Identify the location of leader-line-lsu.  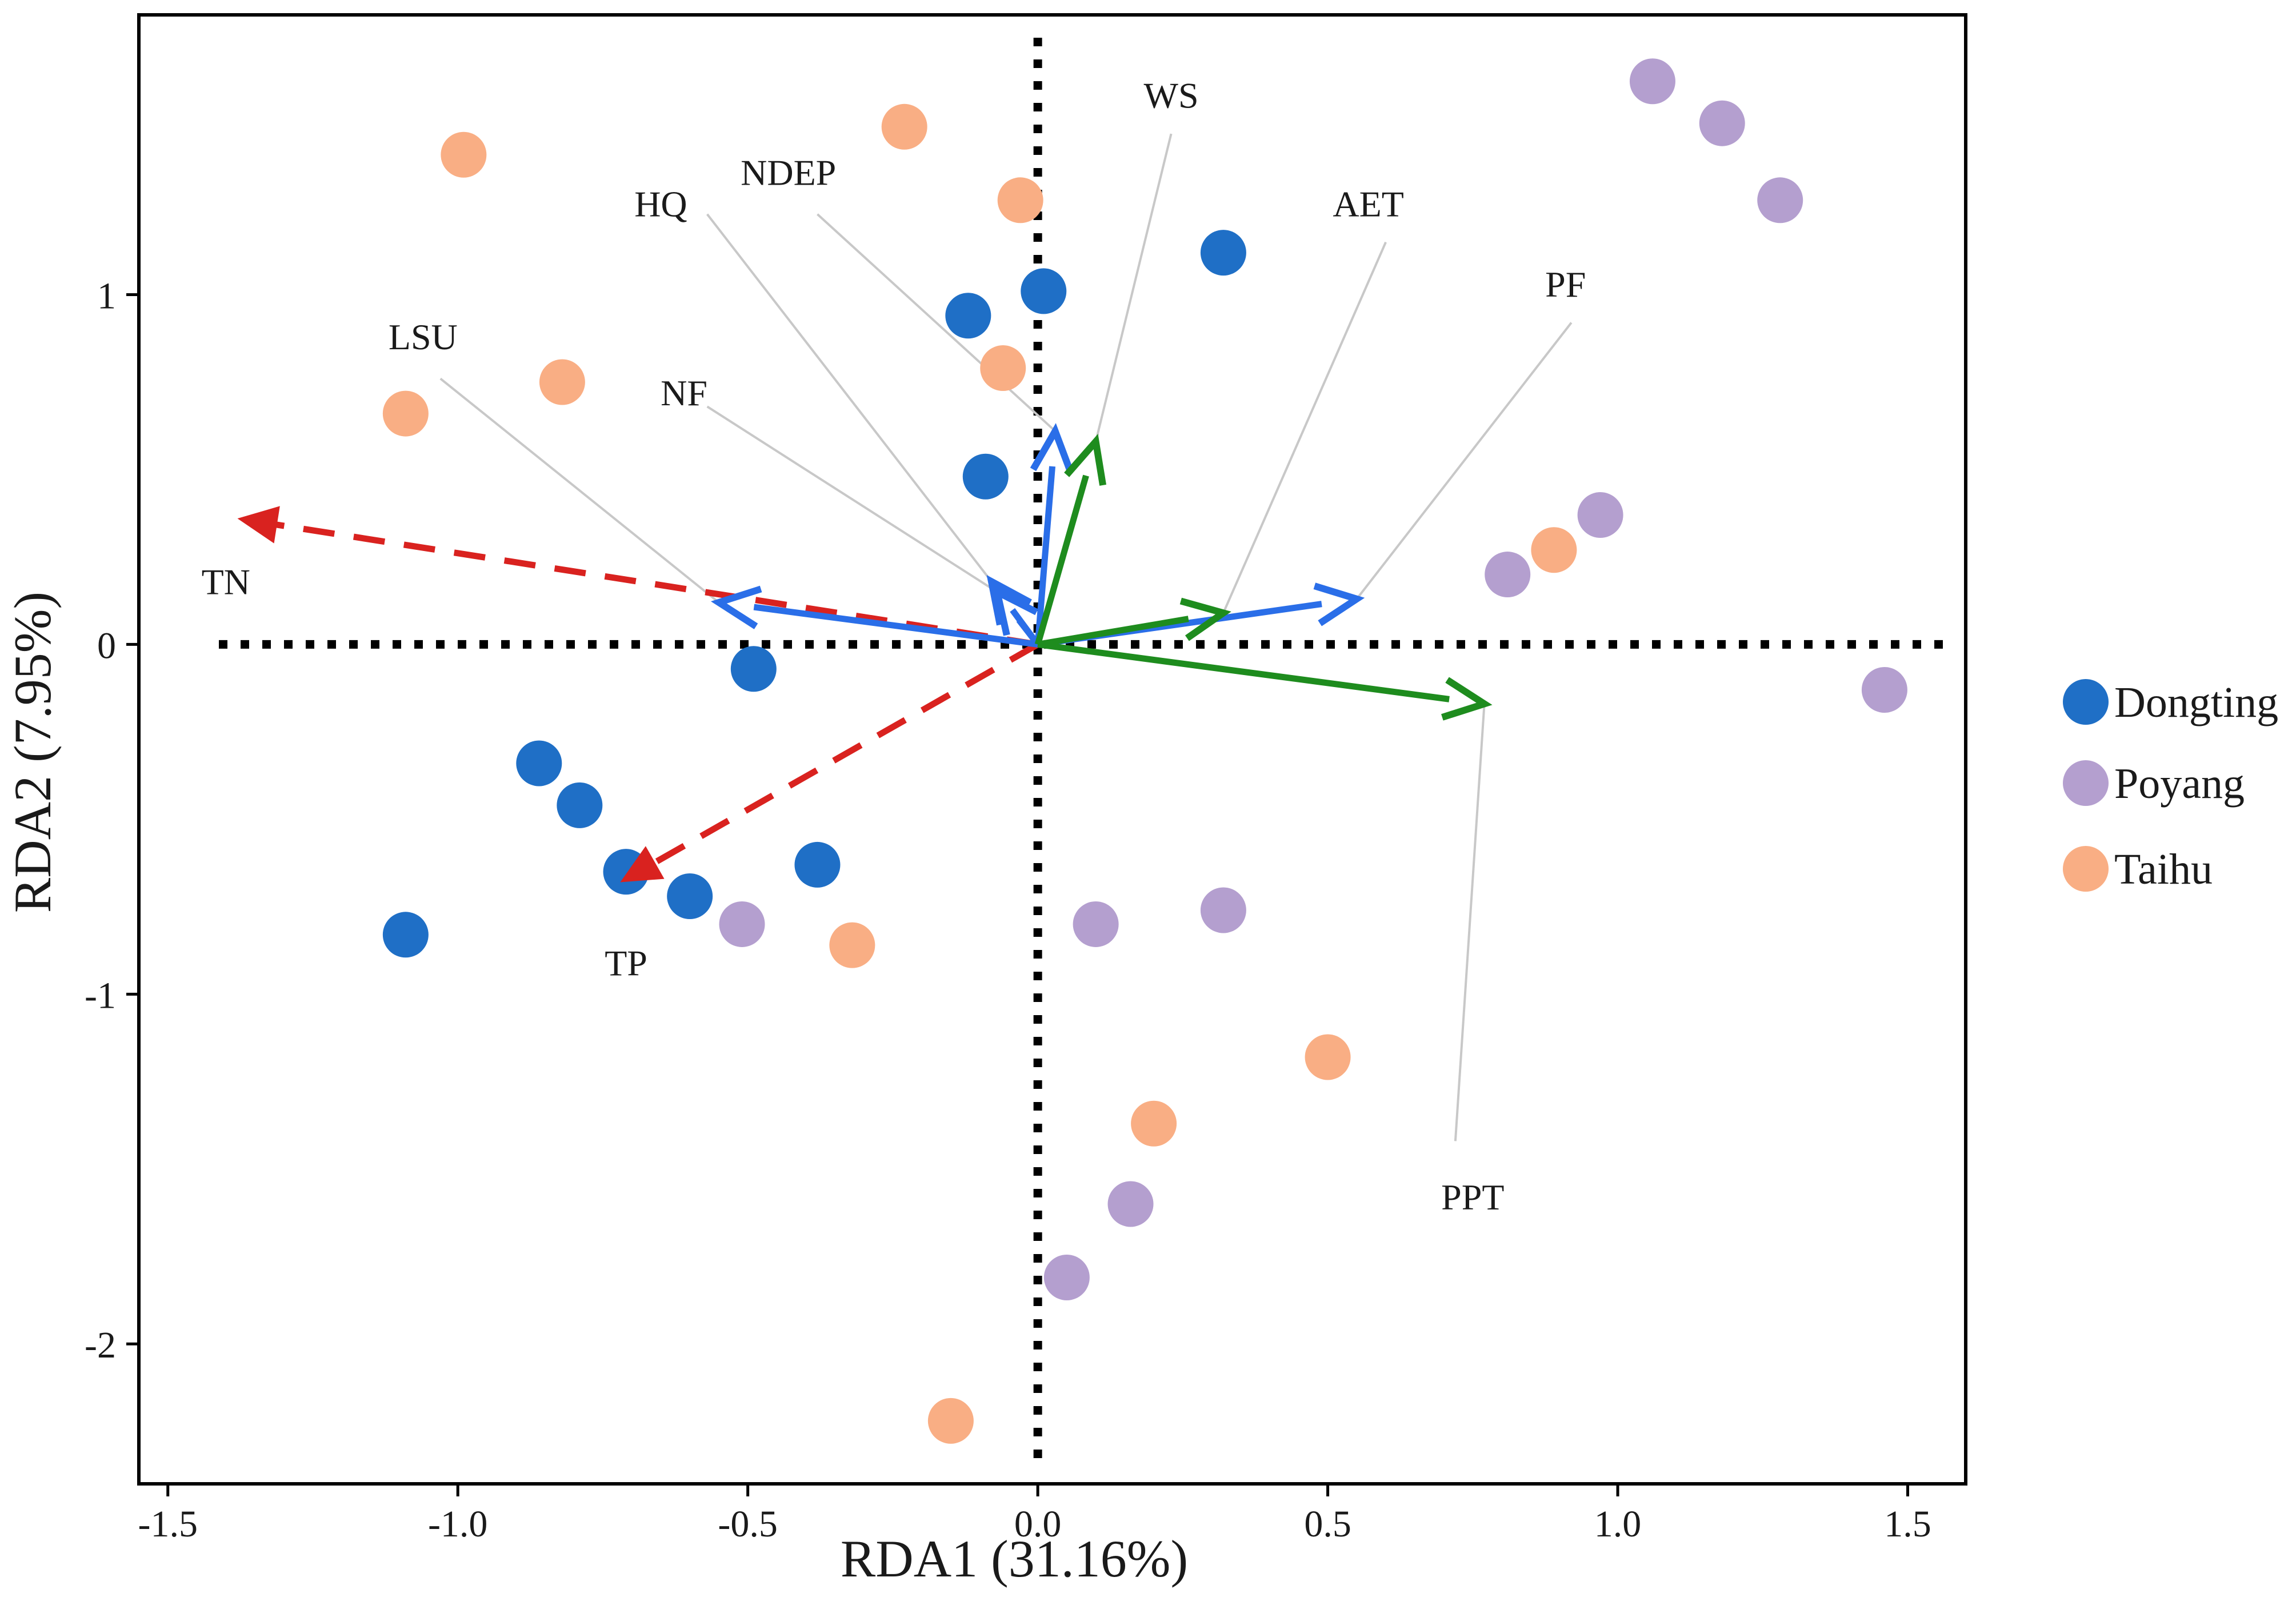
(579, 491).